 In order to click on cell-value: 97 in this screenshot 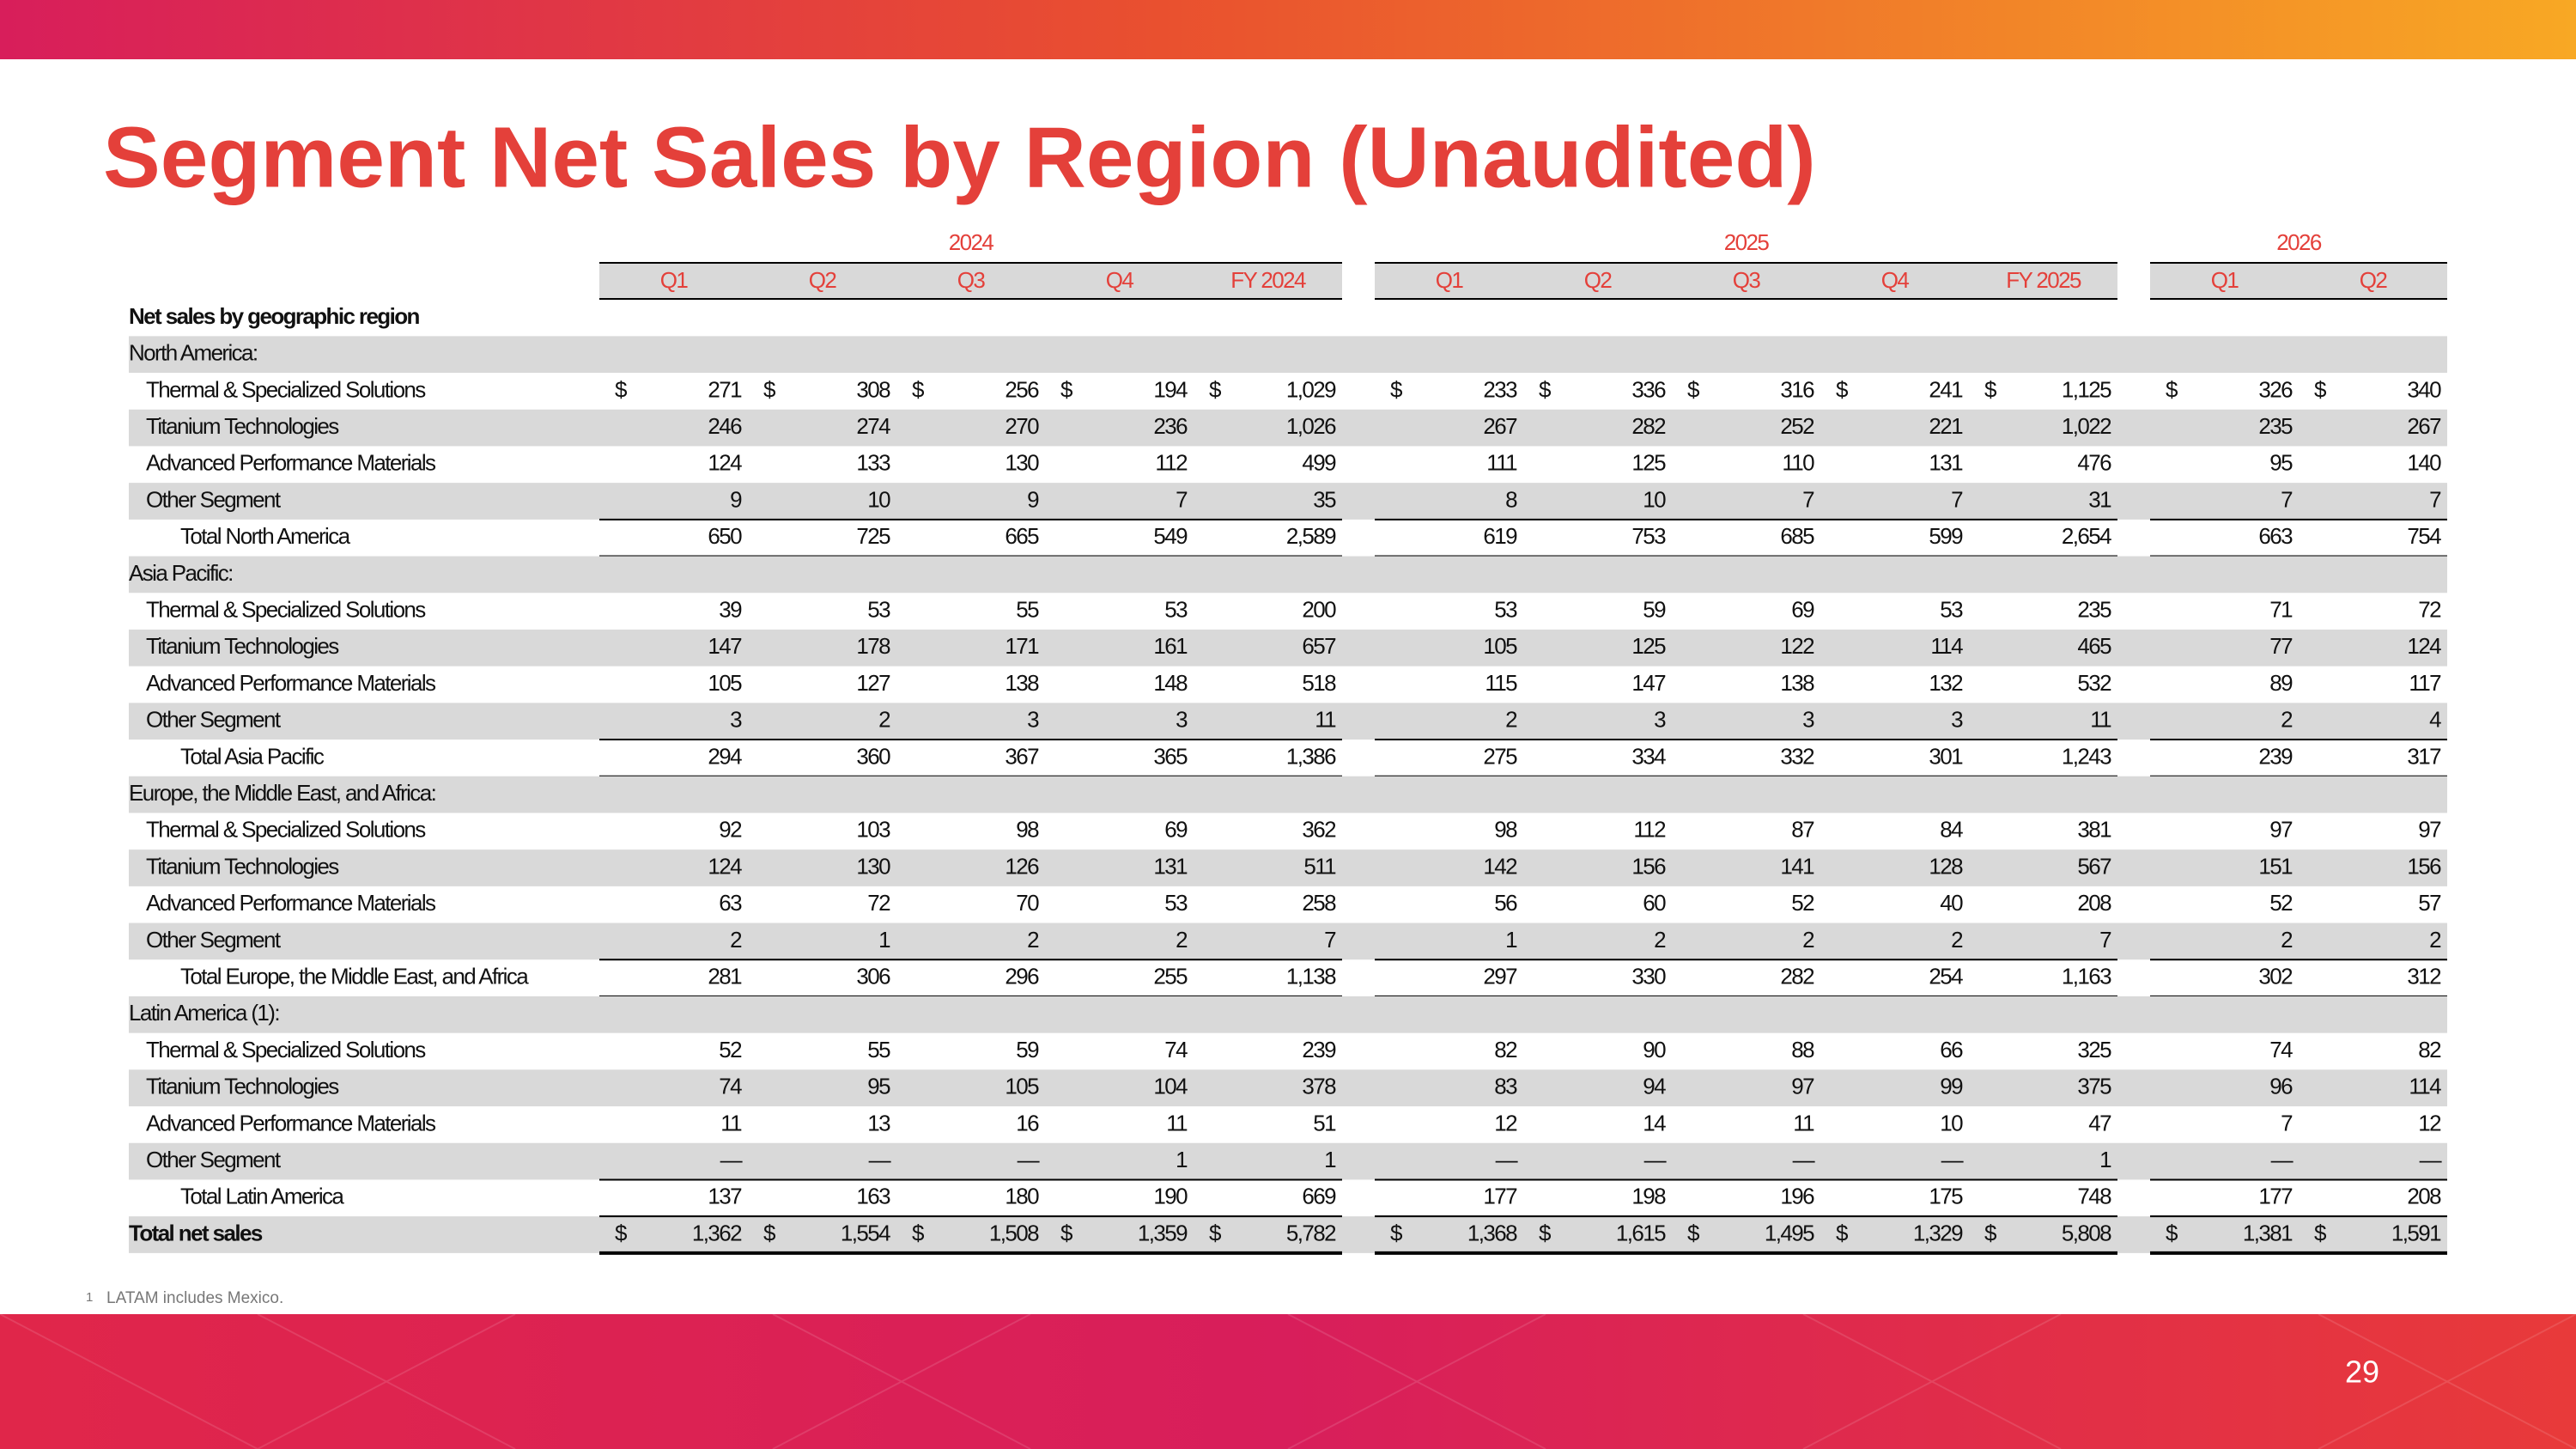, I will do `click(2281, 830)`.